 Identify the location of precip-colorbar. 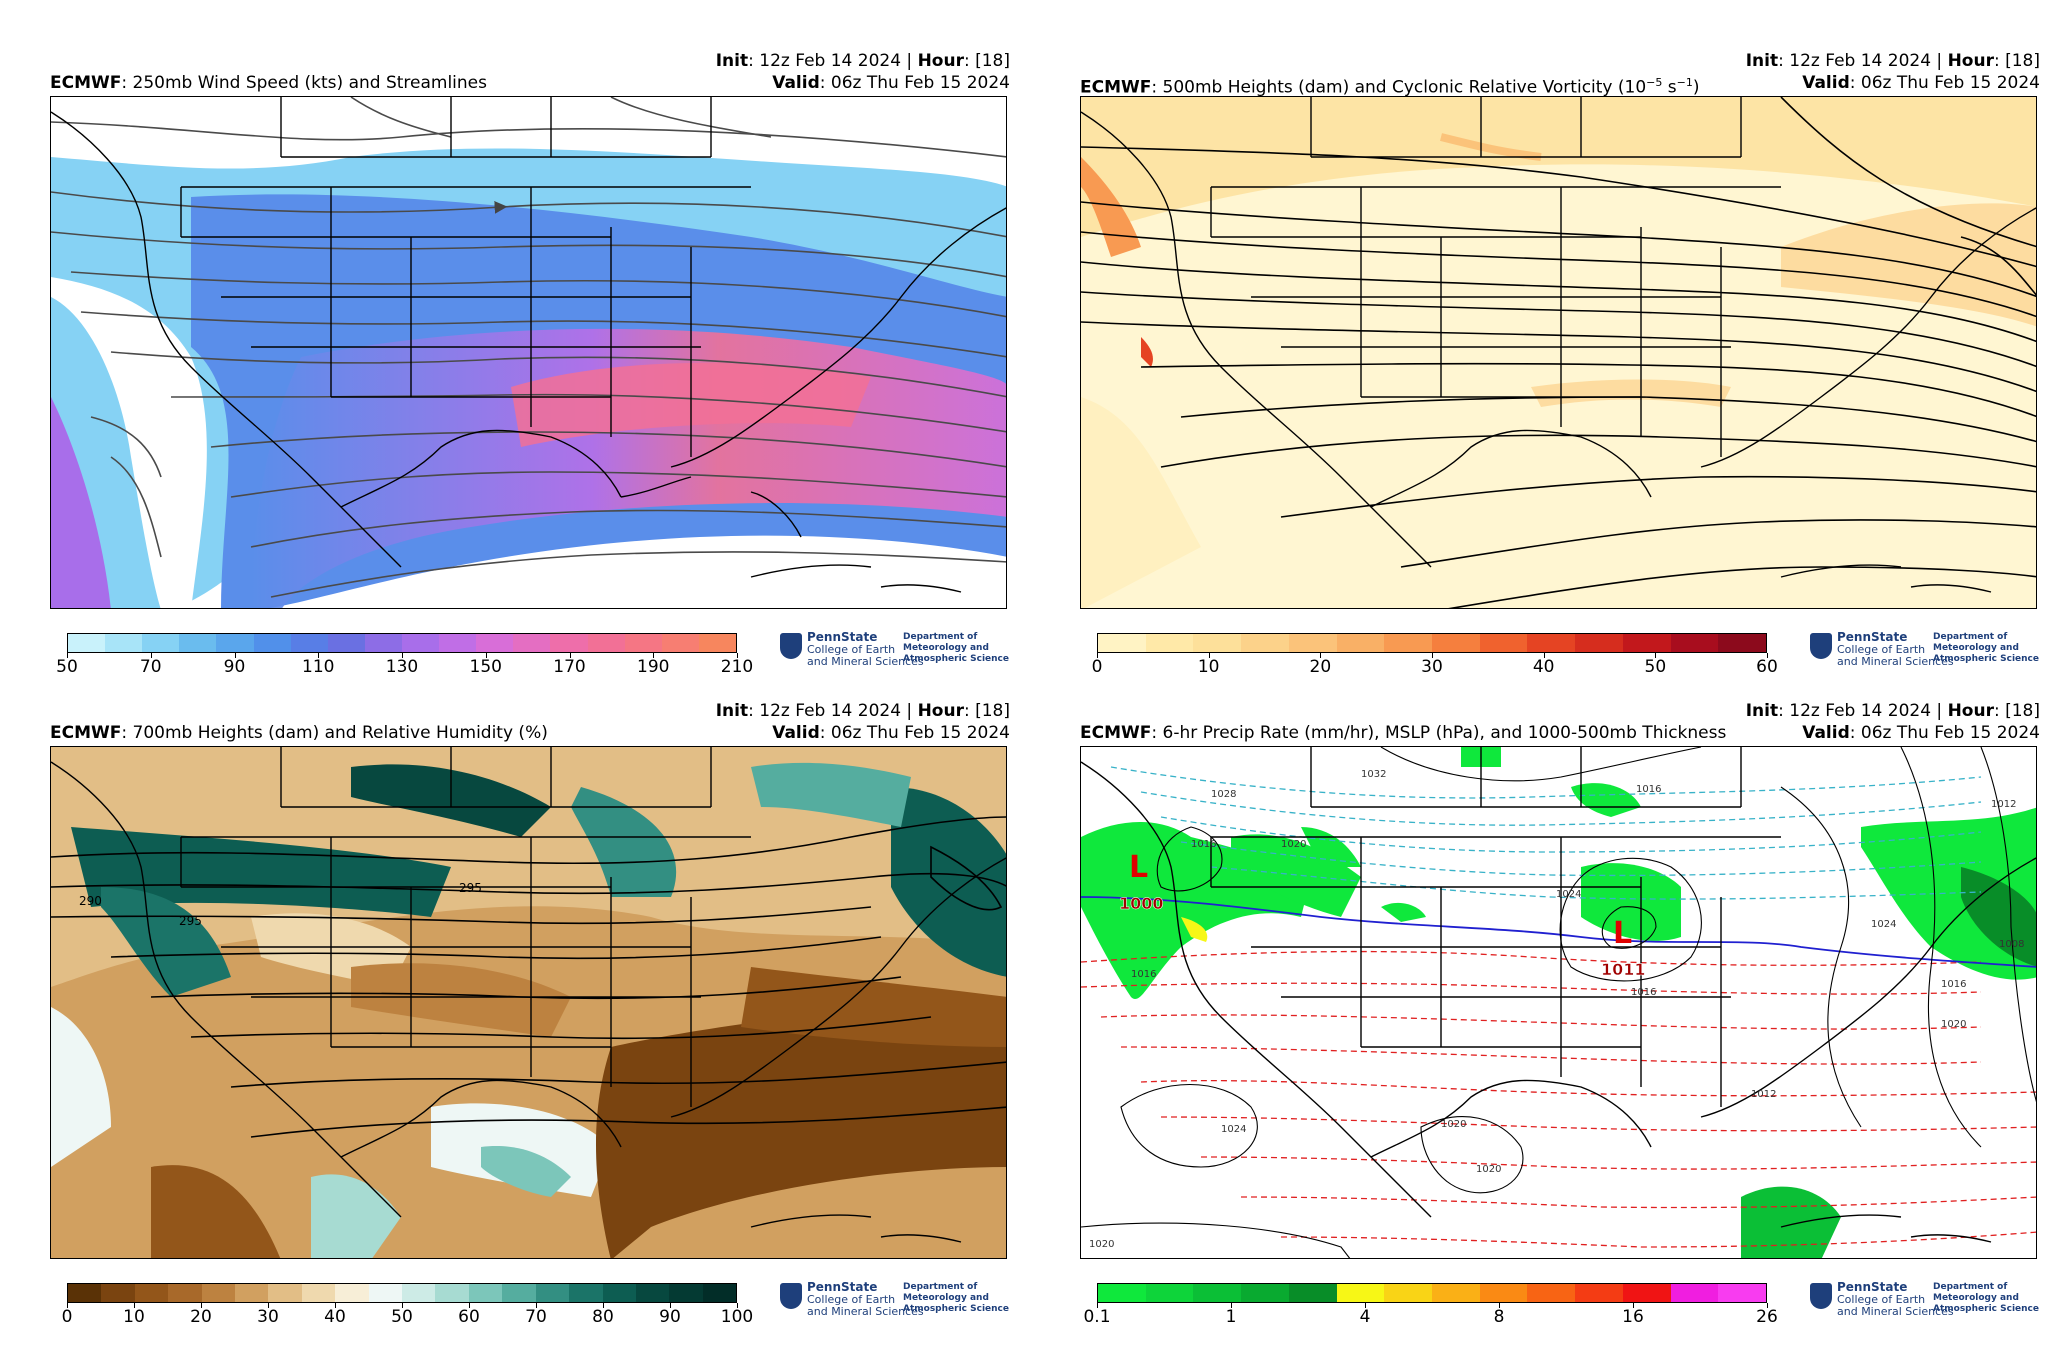
(1432, 1293).